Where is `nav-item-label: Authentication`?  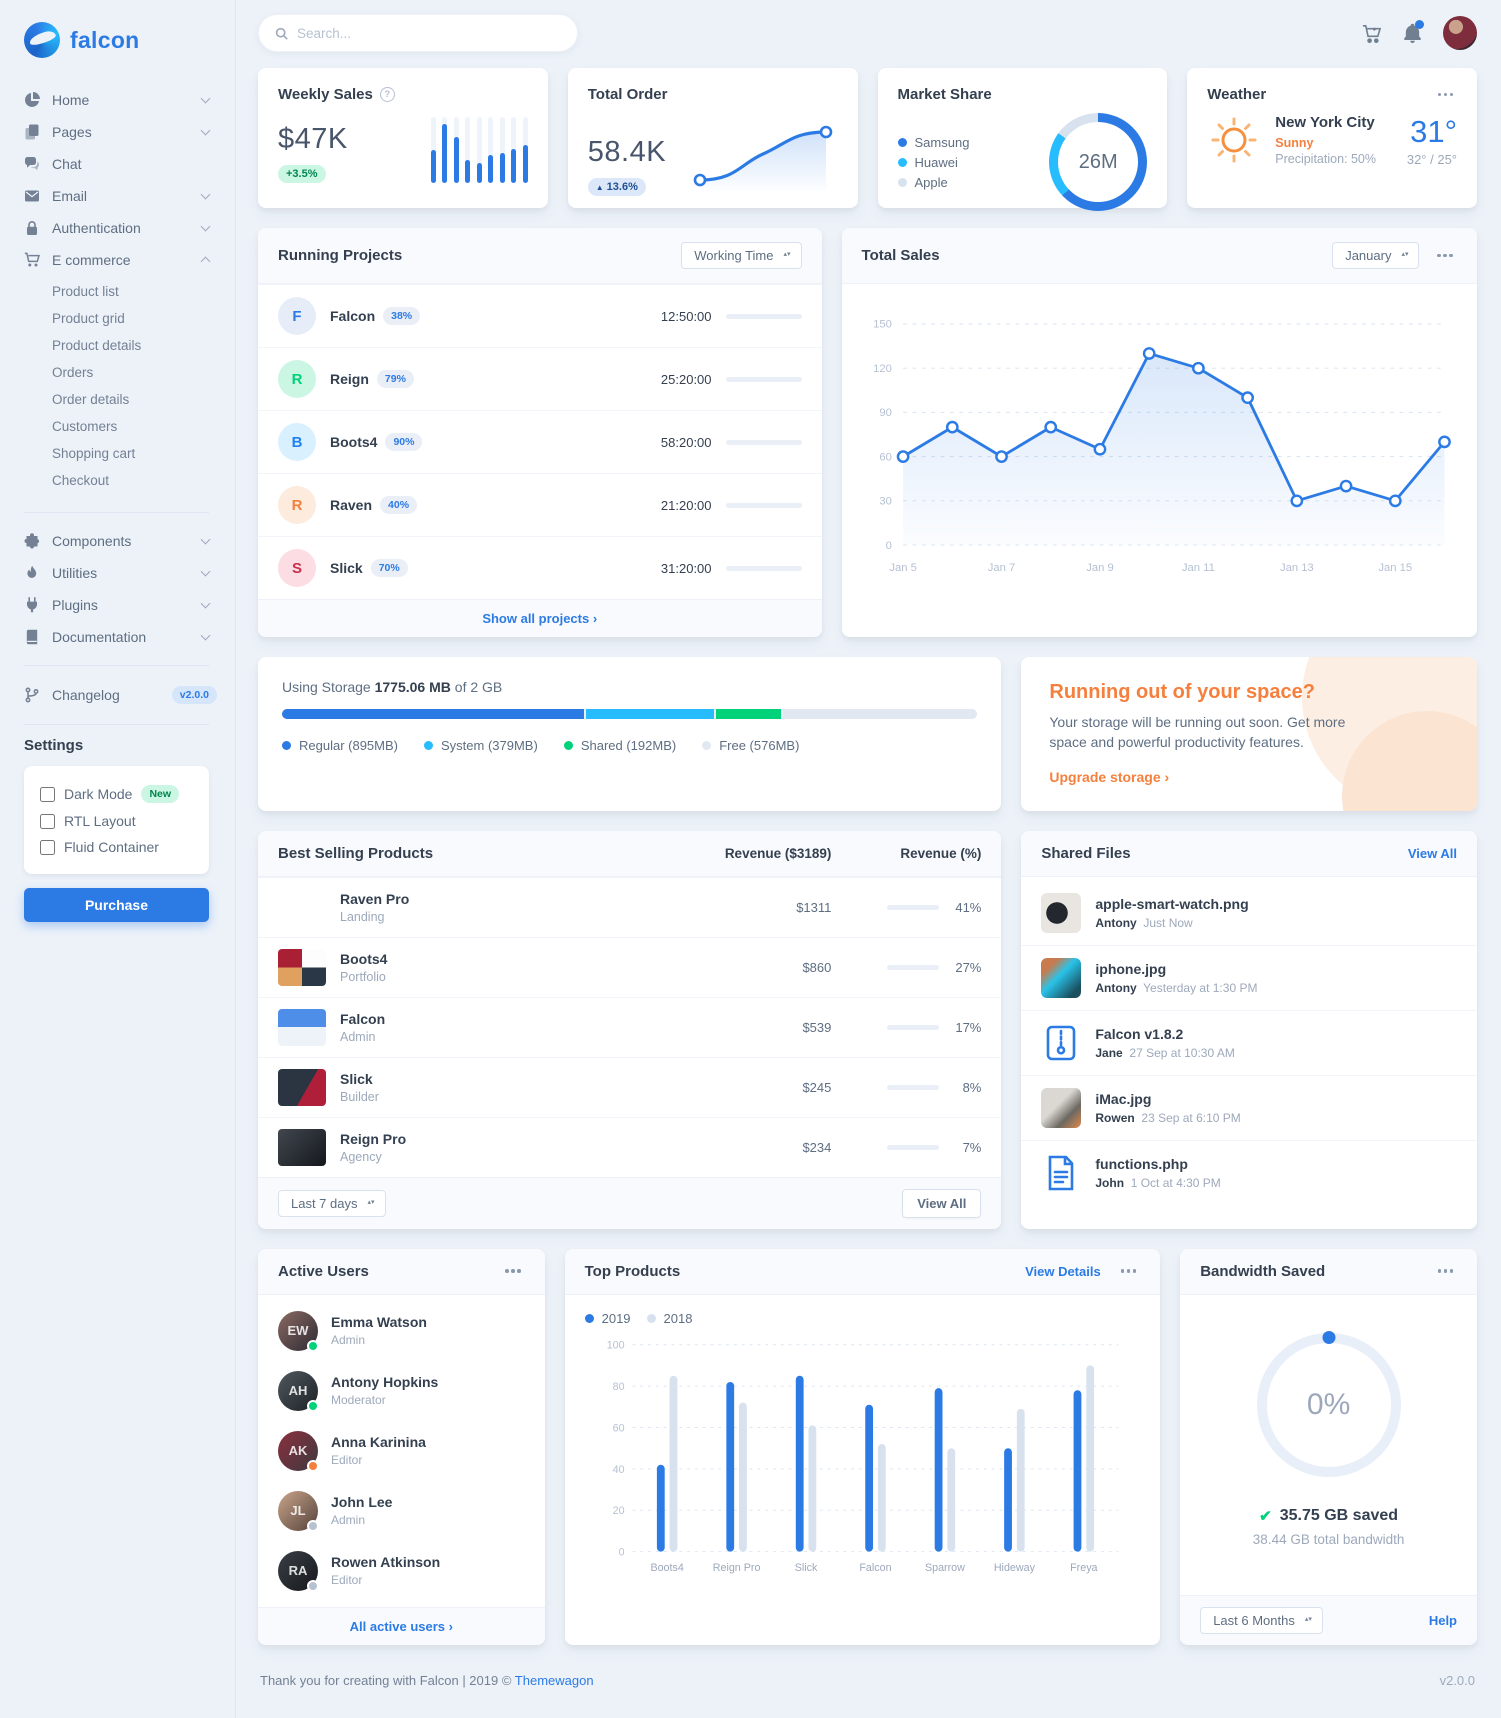 nav-item-label: Authentication is located at coordinates (96, 228).